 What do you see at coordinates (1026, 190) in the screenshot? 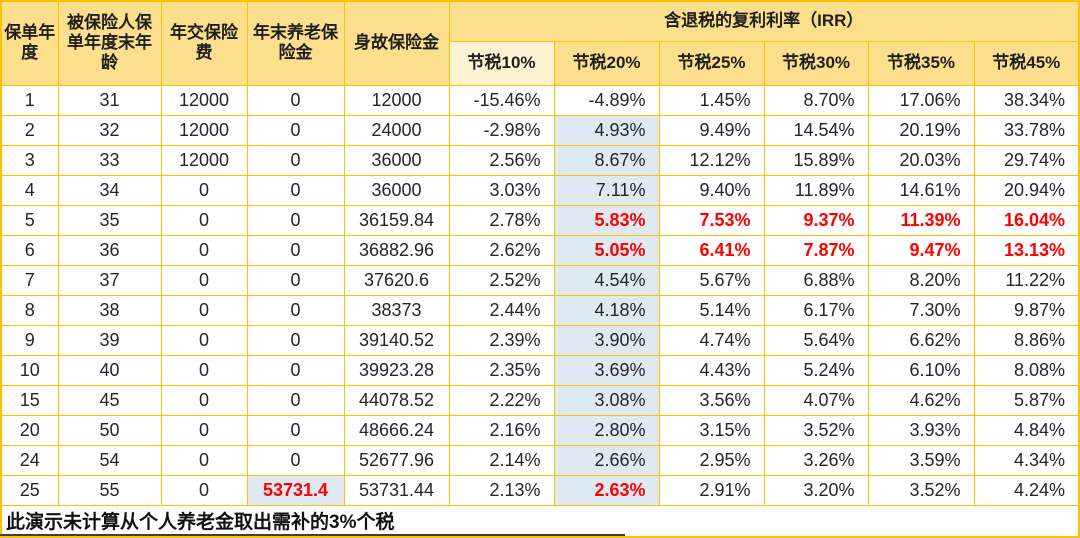
I see `cell-irr-5: 20.94%` at bounding box center [1026, 190].